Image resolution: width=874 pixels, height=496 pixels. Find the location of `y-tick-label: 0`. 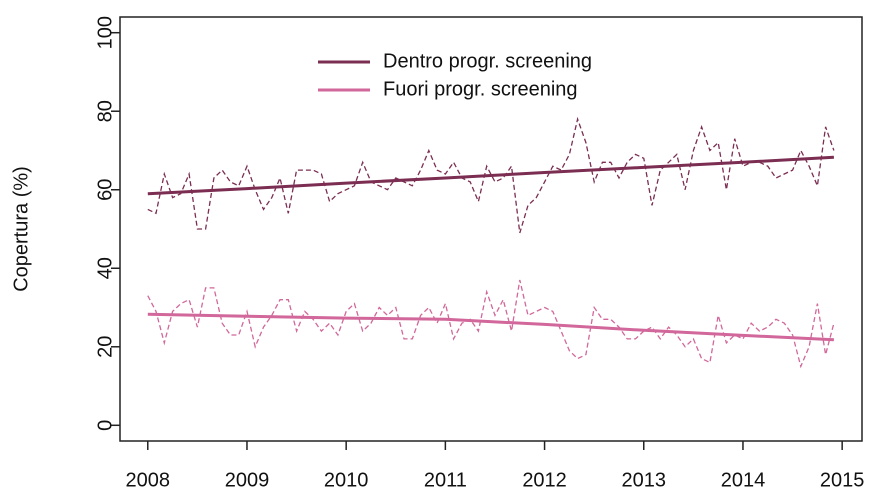

y-tick-label: 0 is located at coordinates (105, 425).